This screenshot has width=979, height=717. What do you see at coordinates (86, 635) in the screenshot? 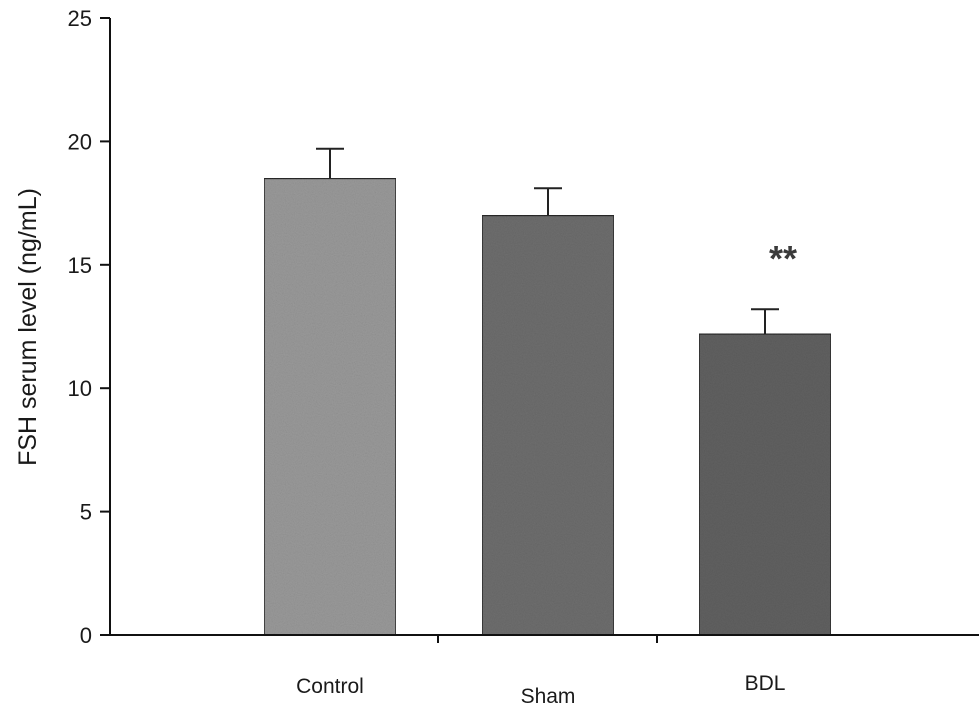
I see `y-tick-label: 0` at bounding box center [86, 635].